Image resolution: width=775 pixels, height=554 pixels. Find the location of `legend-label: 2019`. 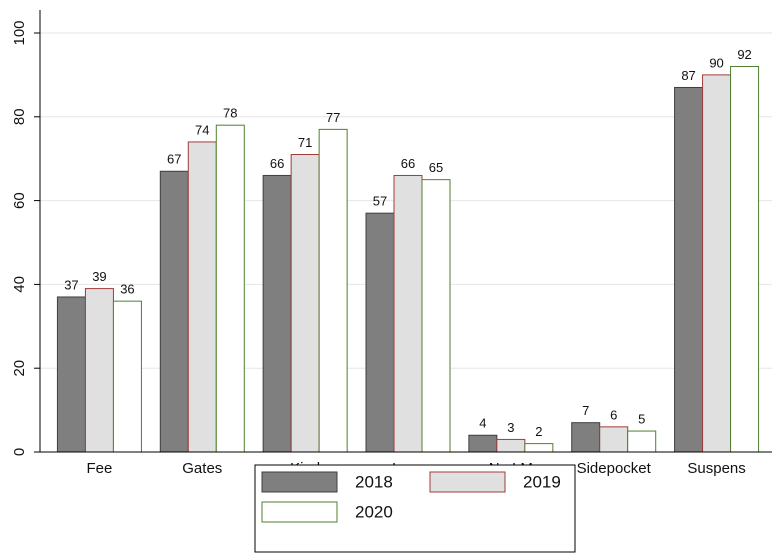

legend-label: 2019 is located at coordinates (542, 481).